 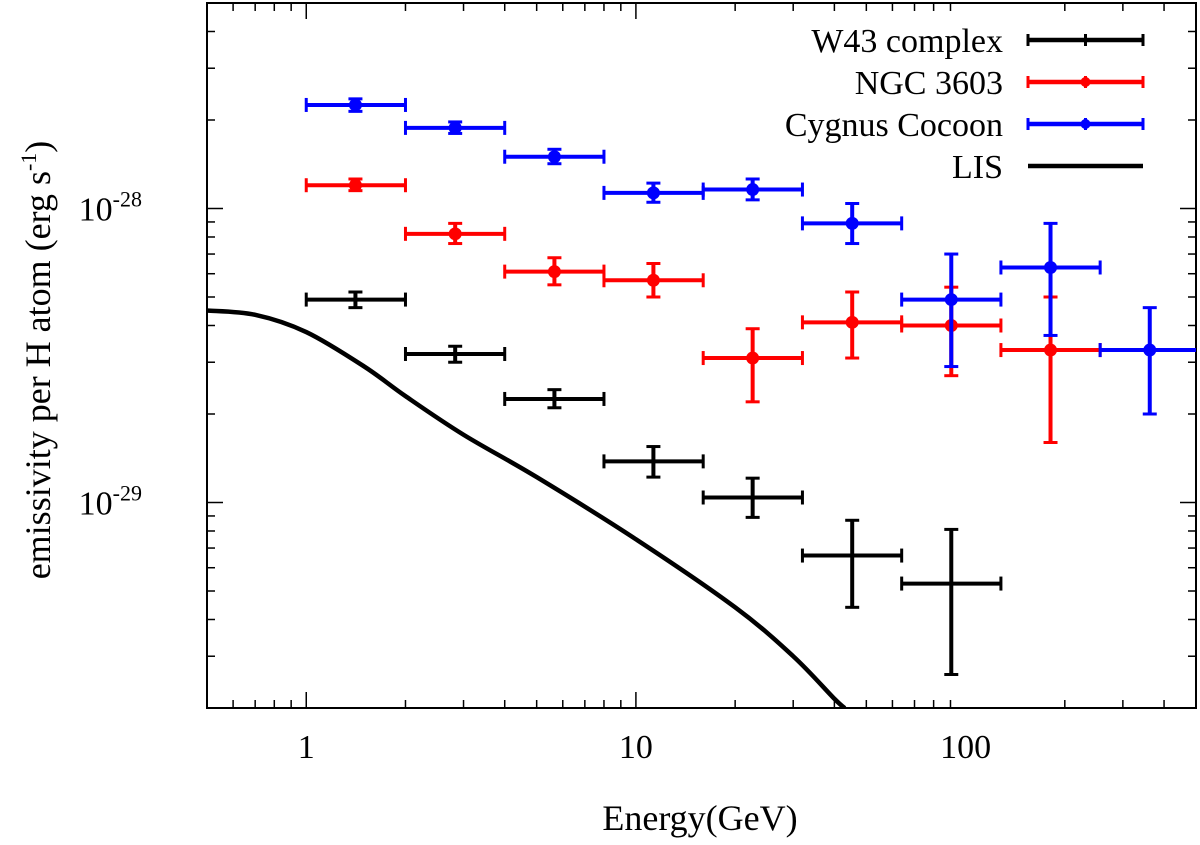 I want to click on y-tick-label: 10-29, so click(x=110, y=502).